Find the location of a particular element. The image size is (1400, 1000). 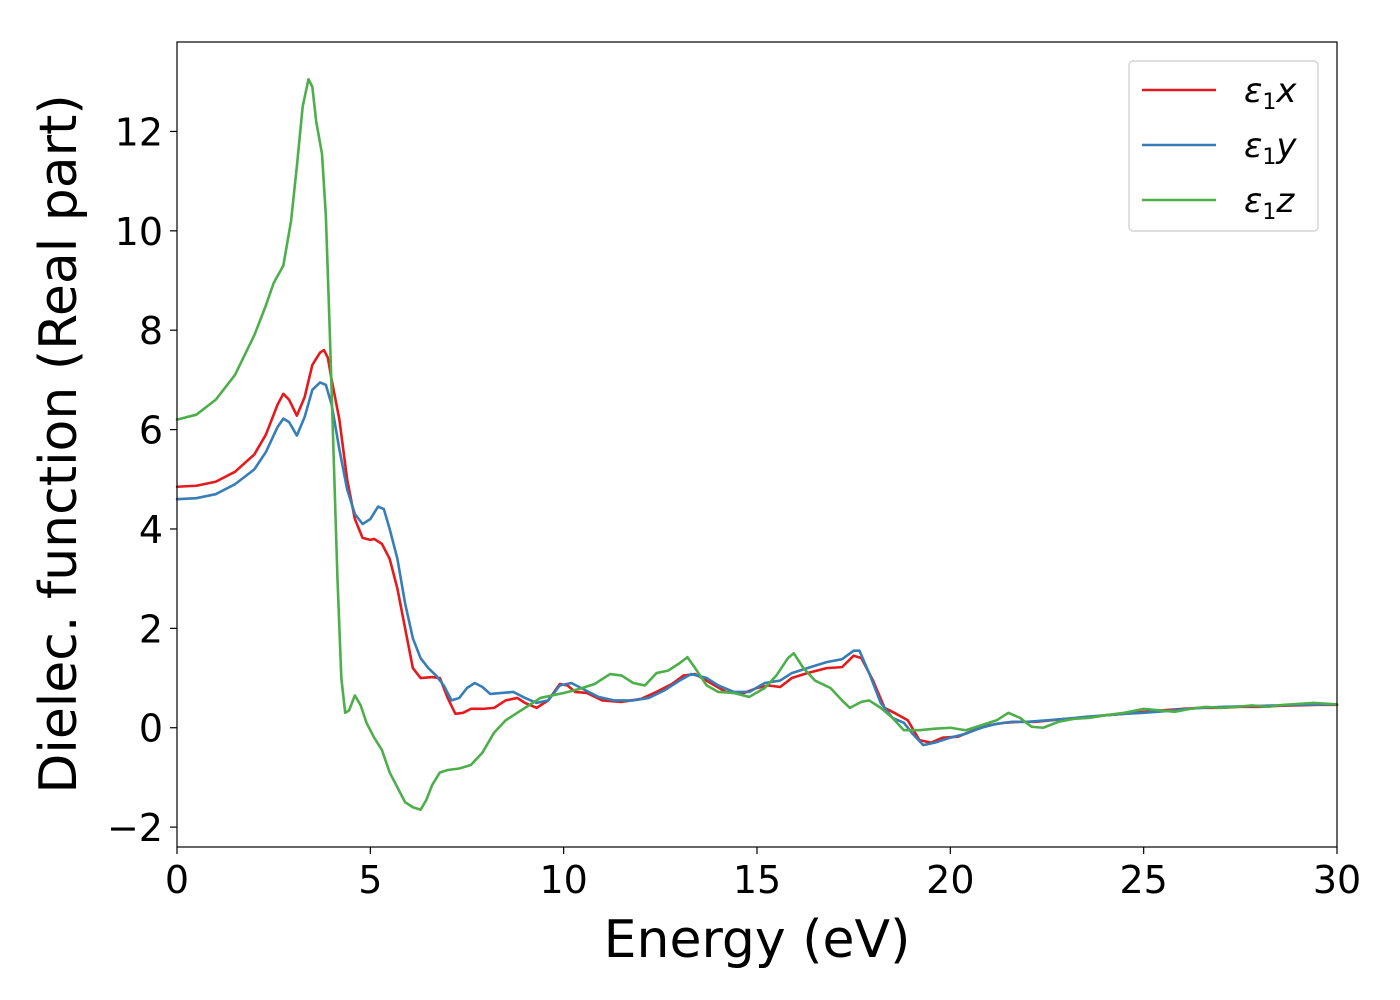

y-tick-label: 4 is located at coordinates (151, 530).